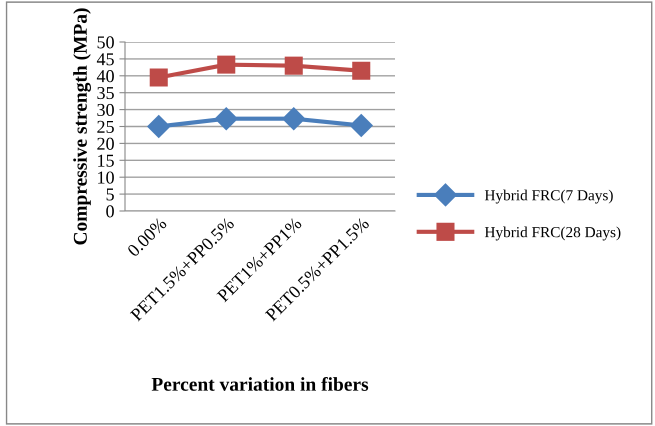  What do you see at coordinates (110, 194) in the screenshot?
I see `y-tick-label: 5` at bounding box center [110, 194].